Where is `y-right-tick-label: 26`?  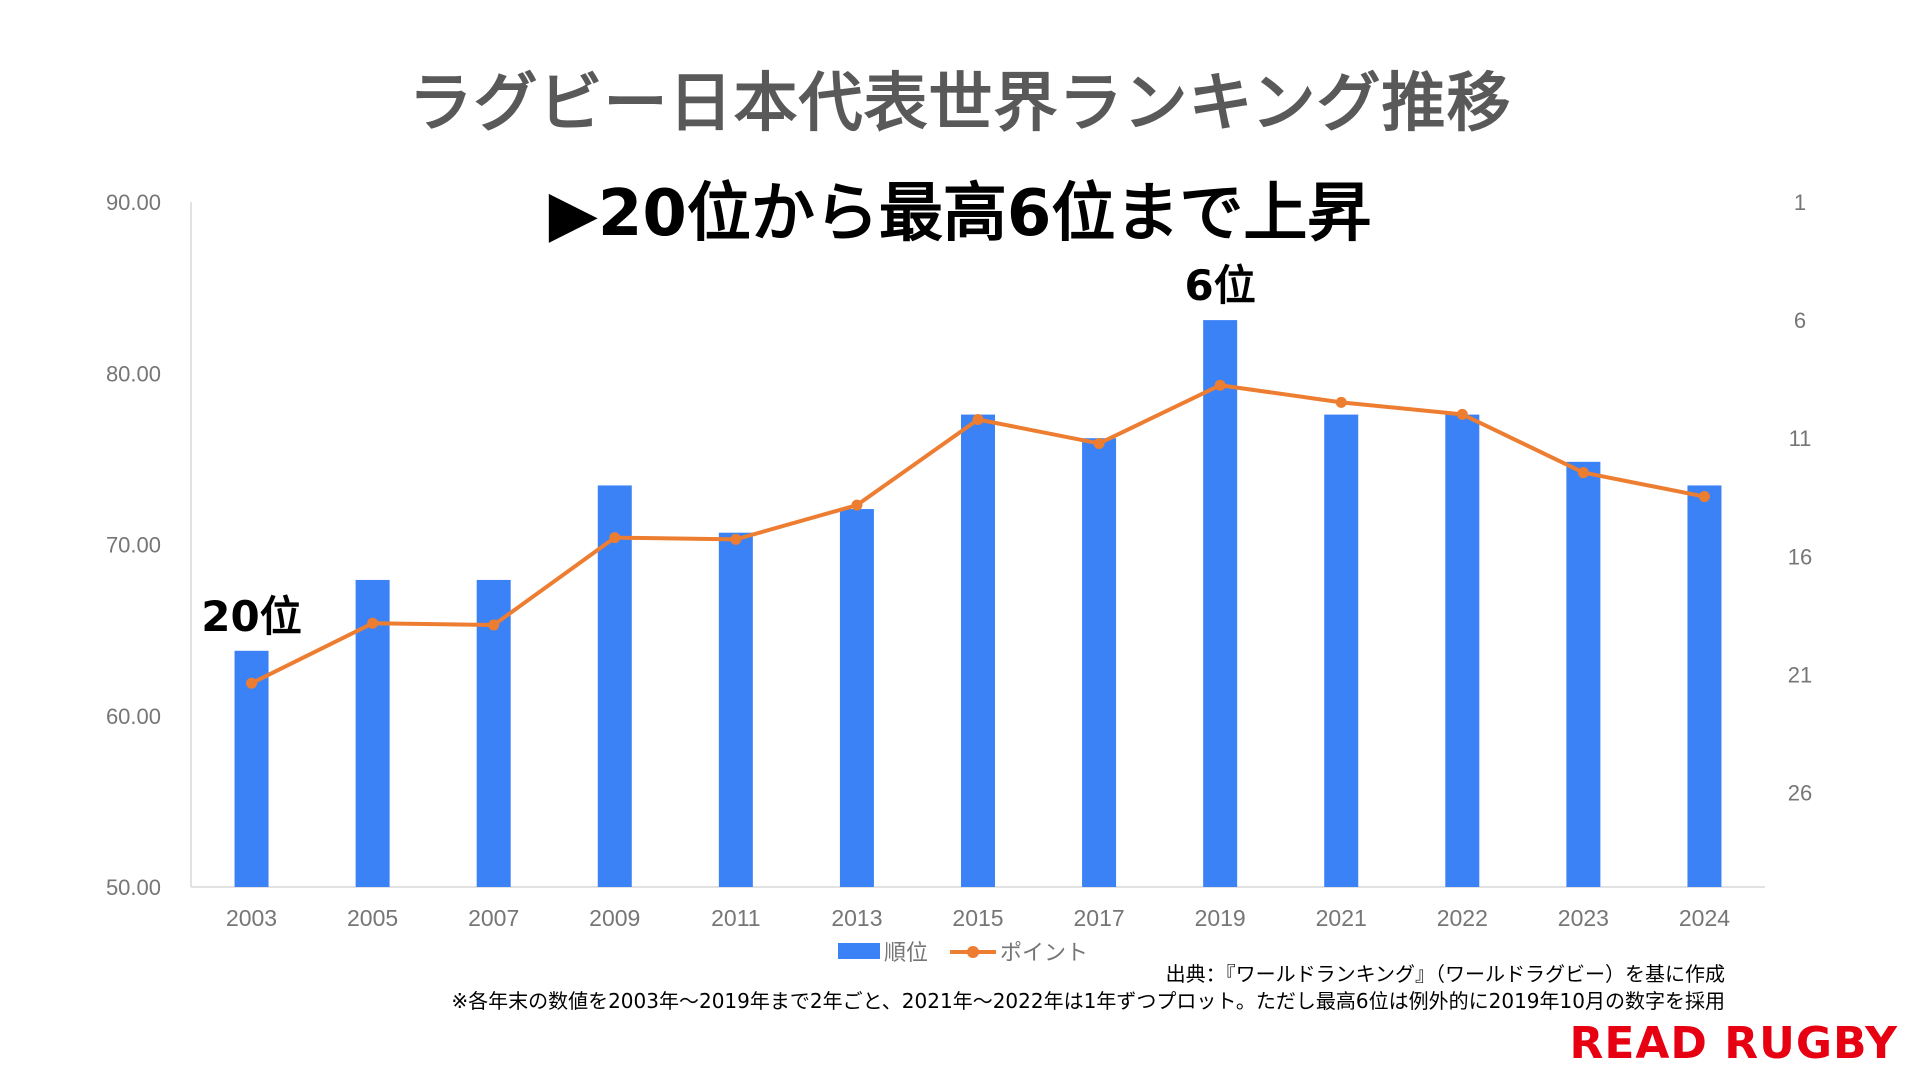
y-right-tick-label: 26 is located at coordinates (1800, 793).